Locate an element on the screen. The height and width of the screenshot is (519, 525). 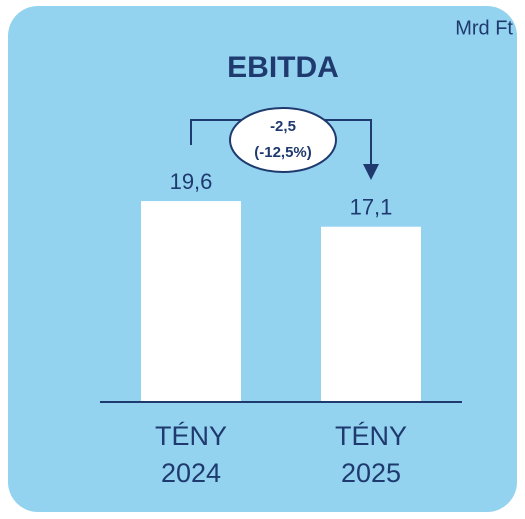
chart-title: EBITDA is located at coordinates (283, 67).